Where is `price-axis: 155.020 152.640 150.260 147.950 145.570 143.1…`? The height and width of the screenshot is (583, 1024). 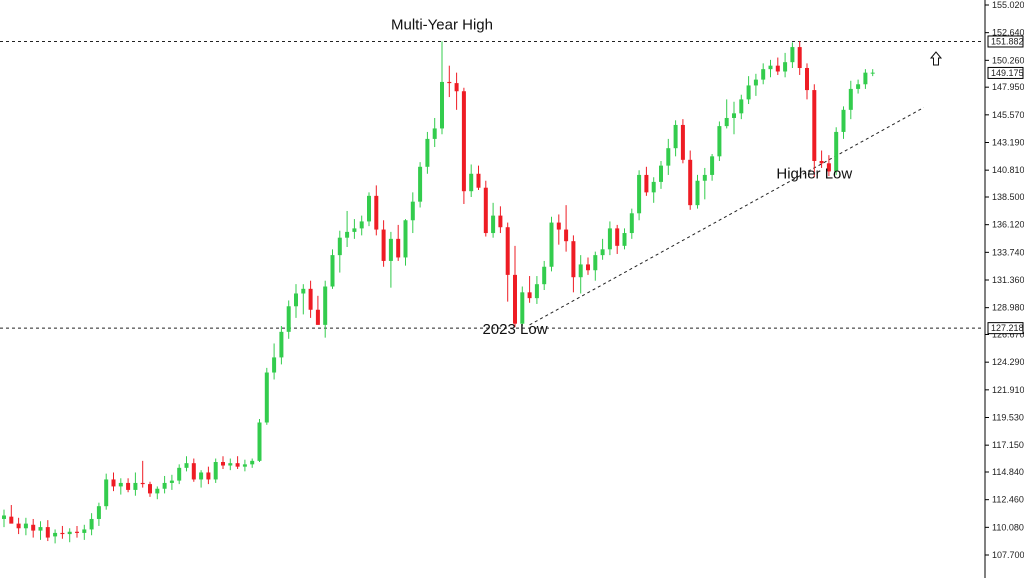 price-axis: 155.020 152.640 150.260 147.950 145.570 143.1… is located at coordinates (1004, 289).